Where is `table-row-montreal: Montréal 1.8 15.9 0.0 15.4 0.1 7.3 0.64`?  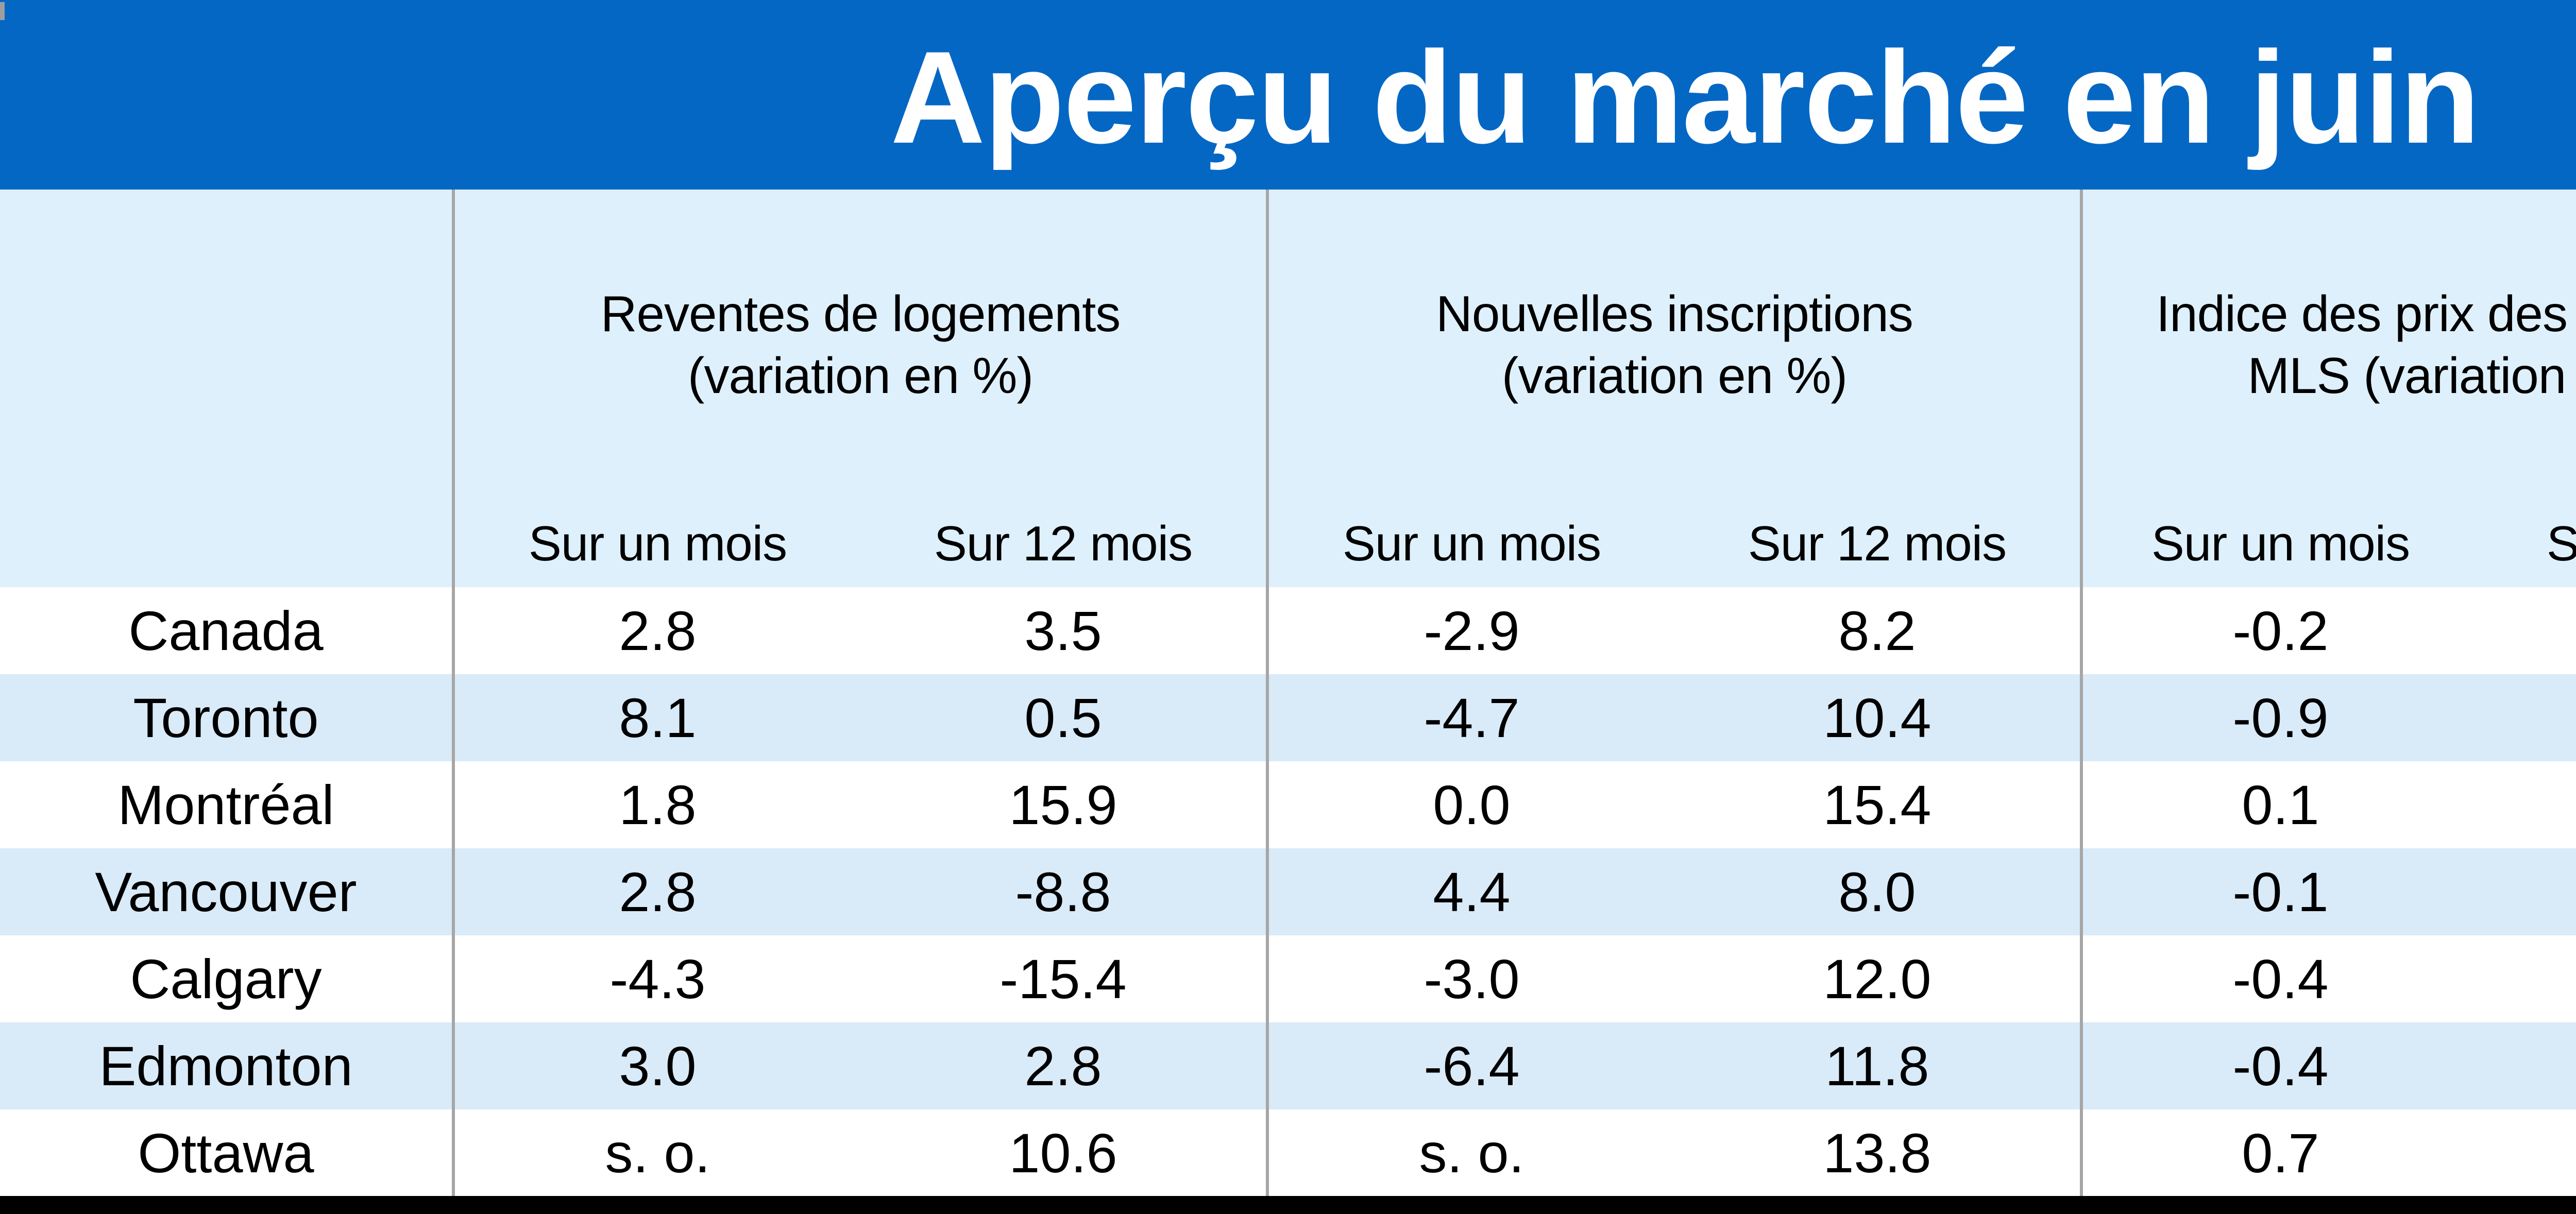
table-row-montreal: Montréal 1.8 15.9 0.0 15.4 0.1 7.3 0.64 is located at coordinates (1288, 804).